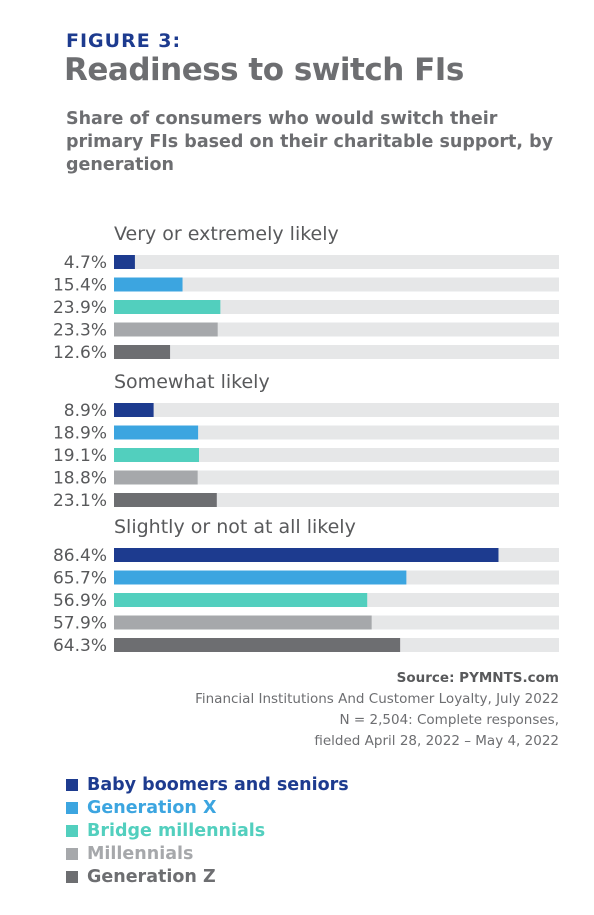 Image resolution: width=594 pixels, height=915 pixels. Describe the element at coordinates (85, 411) in the screenshot. I see `data-label: 8.9%` at that location.